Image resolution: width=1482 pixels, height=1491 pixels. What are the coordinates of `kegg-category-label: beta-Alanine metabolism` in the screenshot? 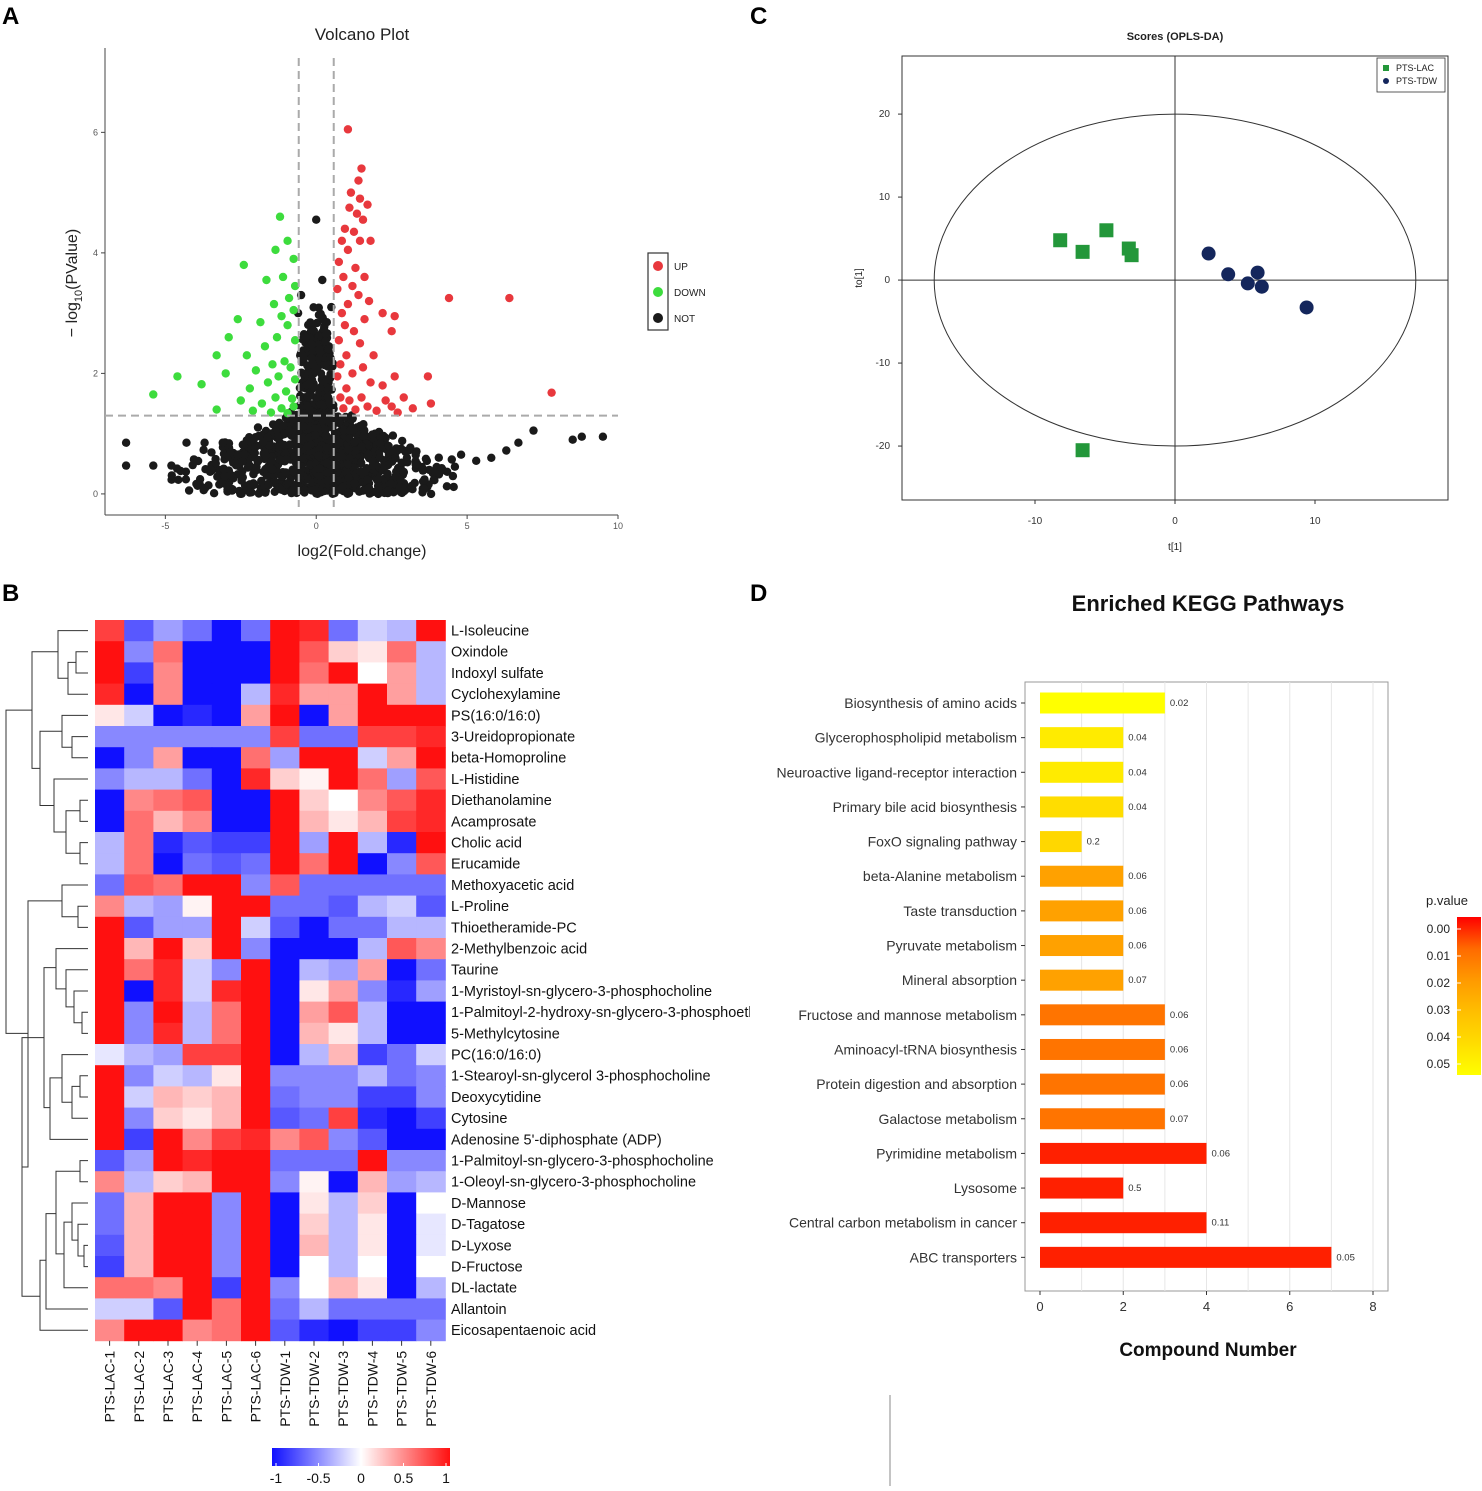 It's located at (940, 876).